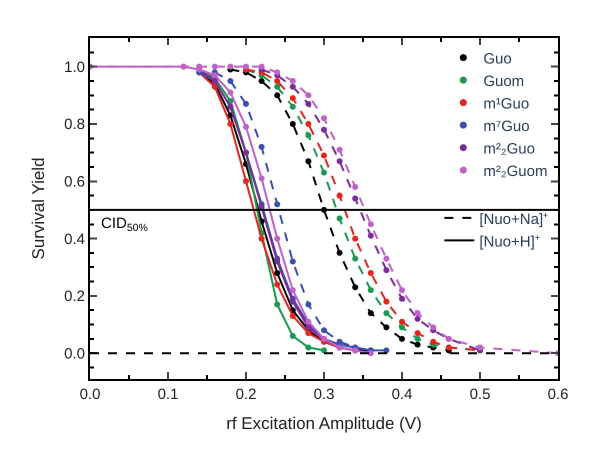 The width and height of the screenshot is (598, 454). What do you see at coordinates (558, 394) in the screenshot?
I see `x-tick-label: 0.6` at bounding box center [558, 394].